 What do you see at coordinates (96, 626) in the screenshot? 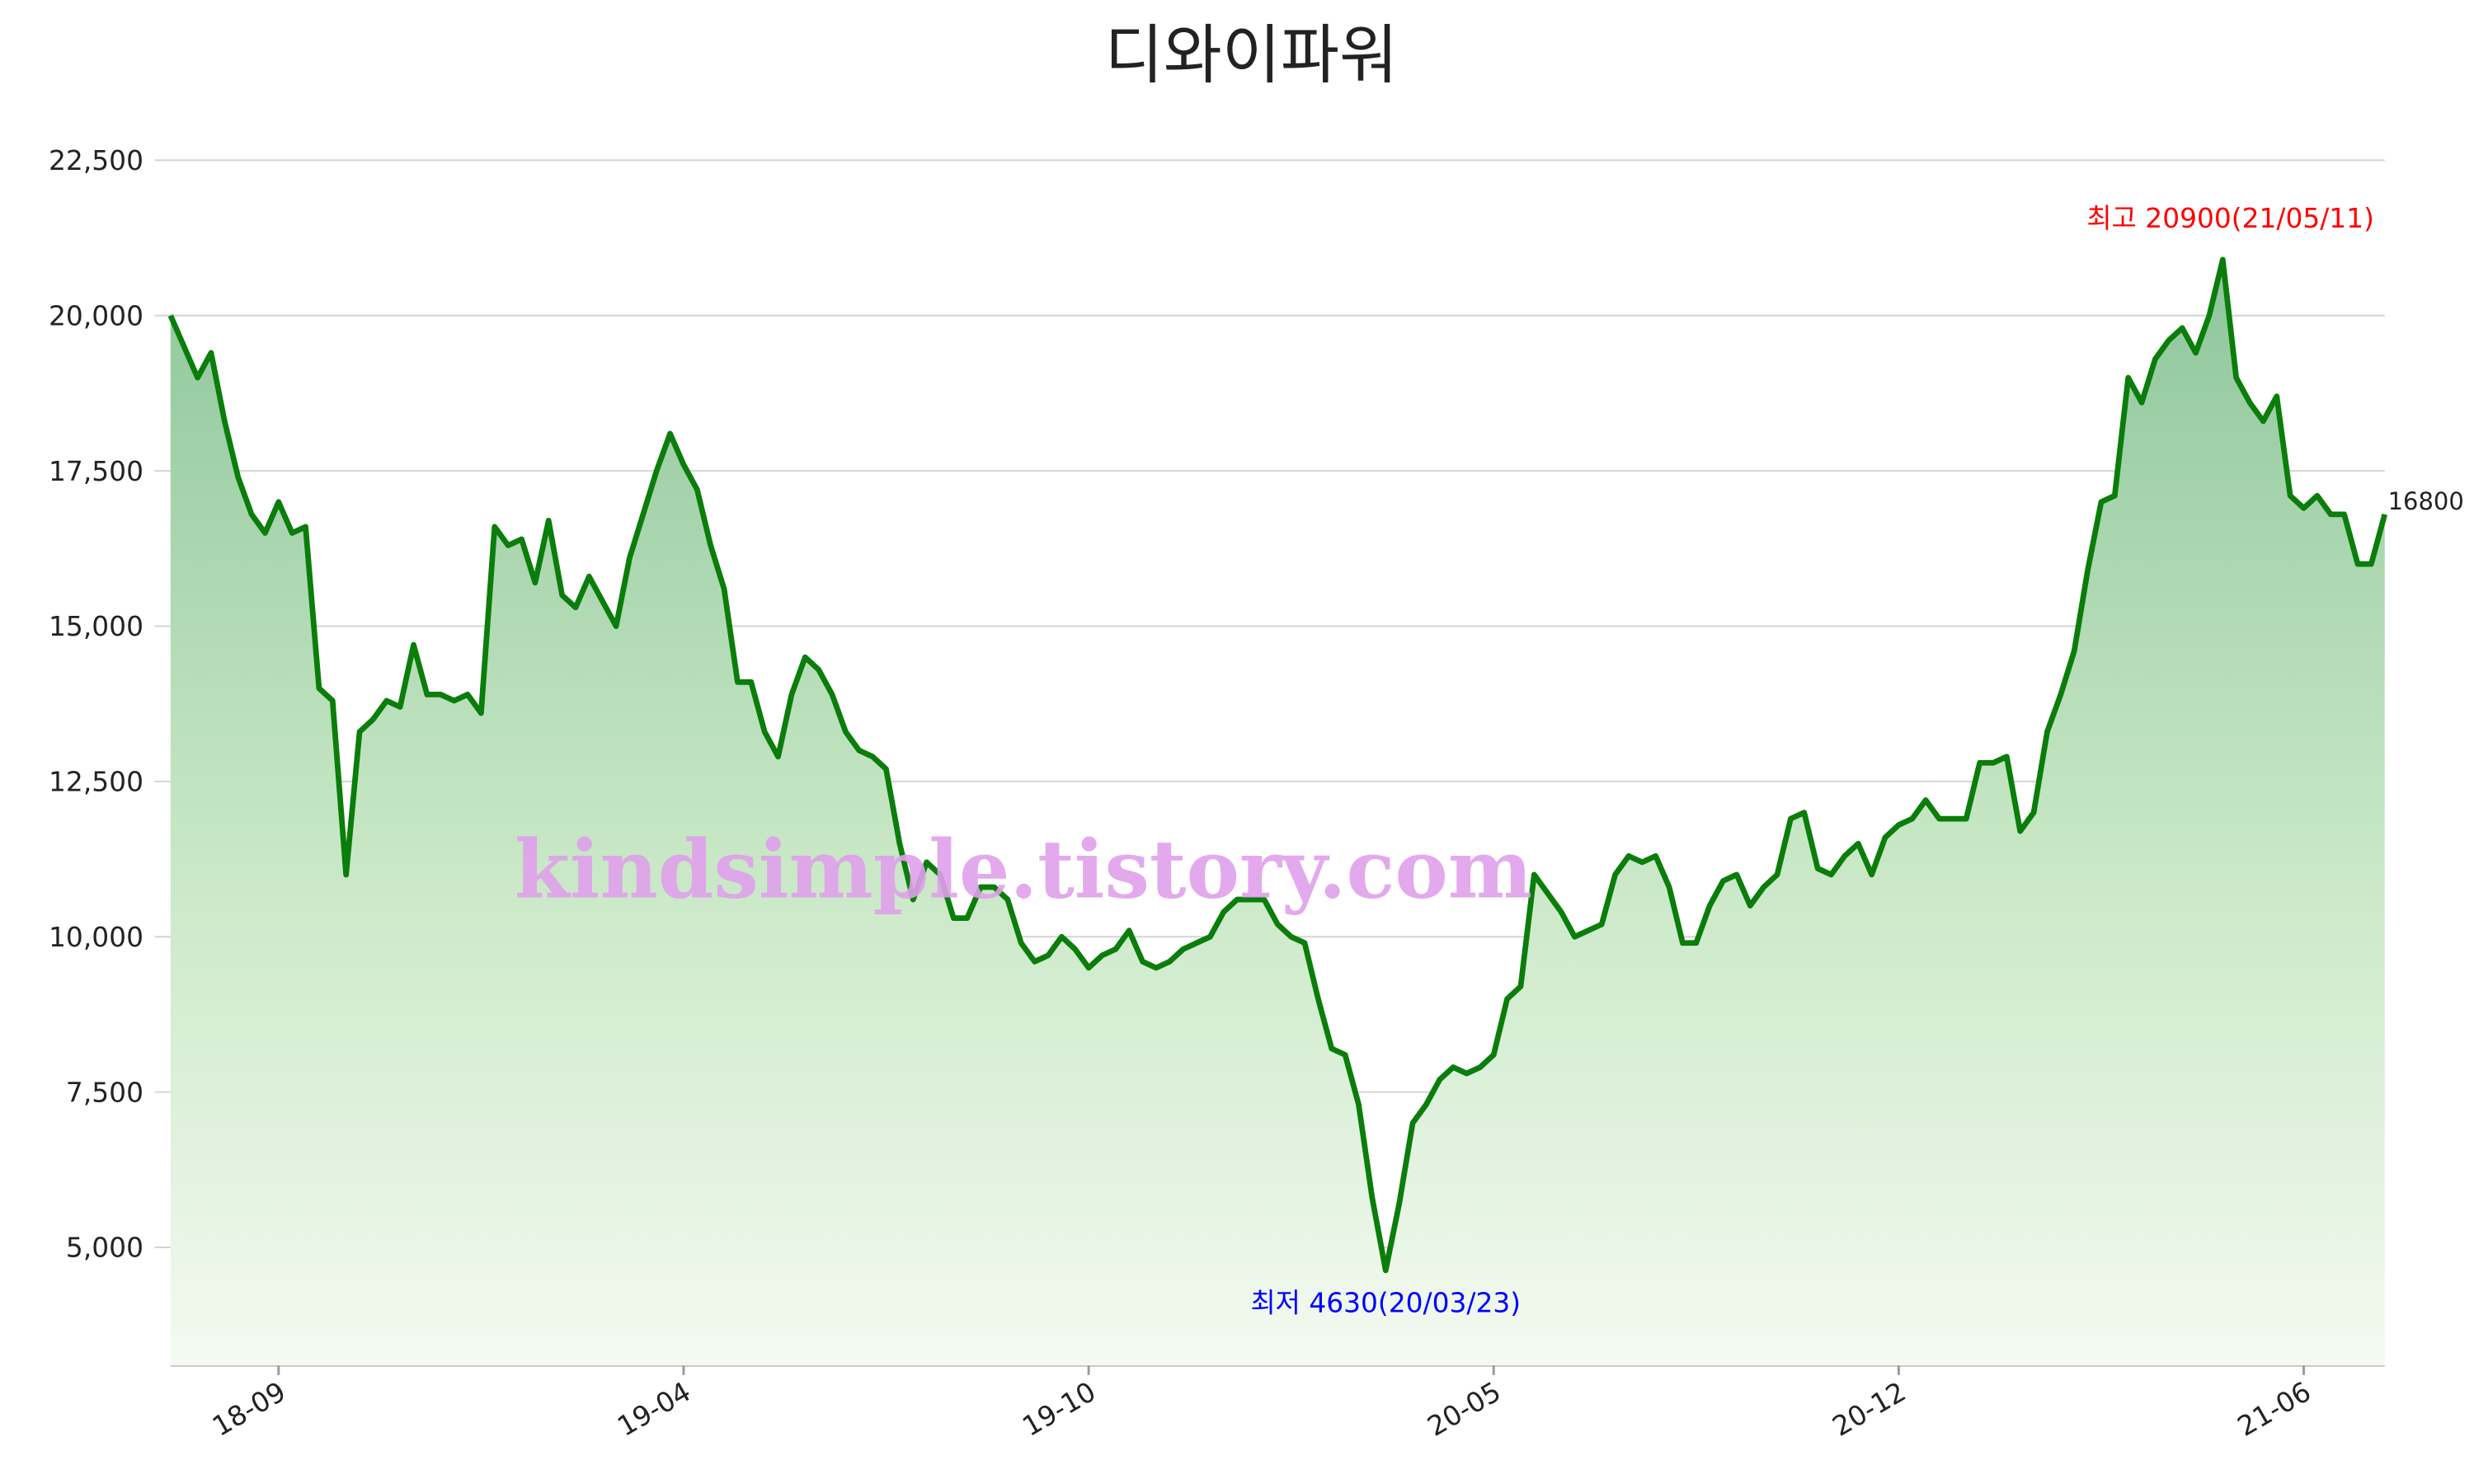
I see `y-tick-label: 15,000` at bounding box center [96, 626].